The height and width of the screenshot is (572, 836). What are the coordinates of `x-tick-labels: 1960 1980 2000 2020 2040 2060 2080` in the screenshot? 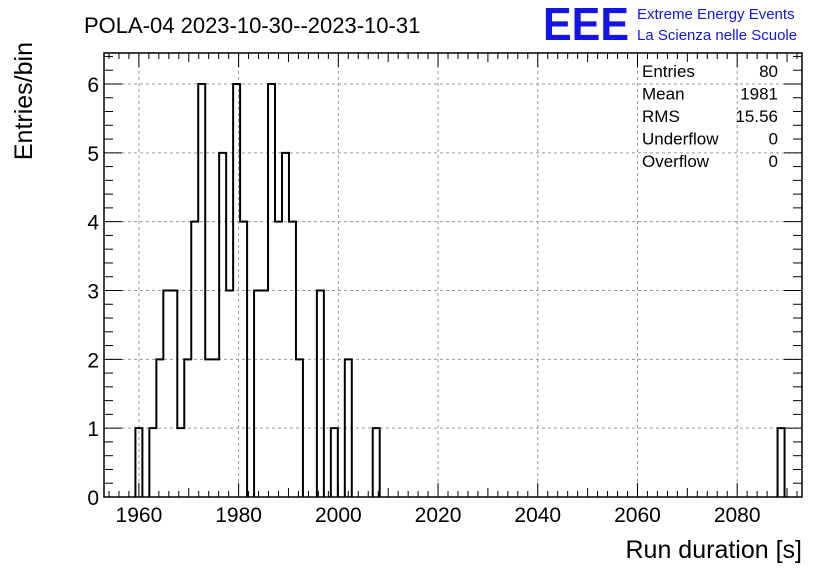 It's located at (438, 515).